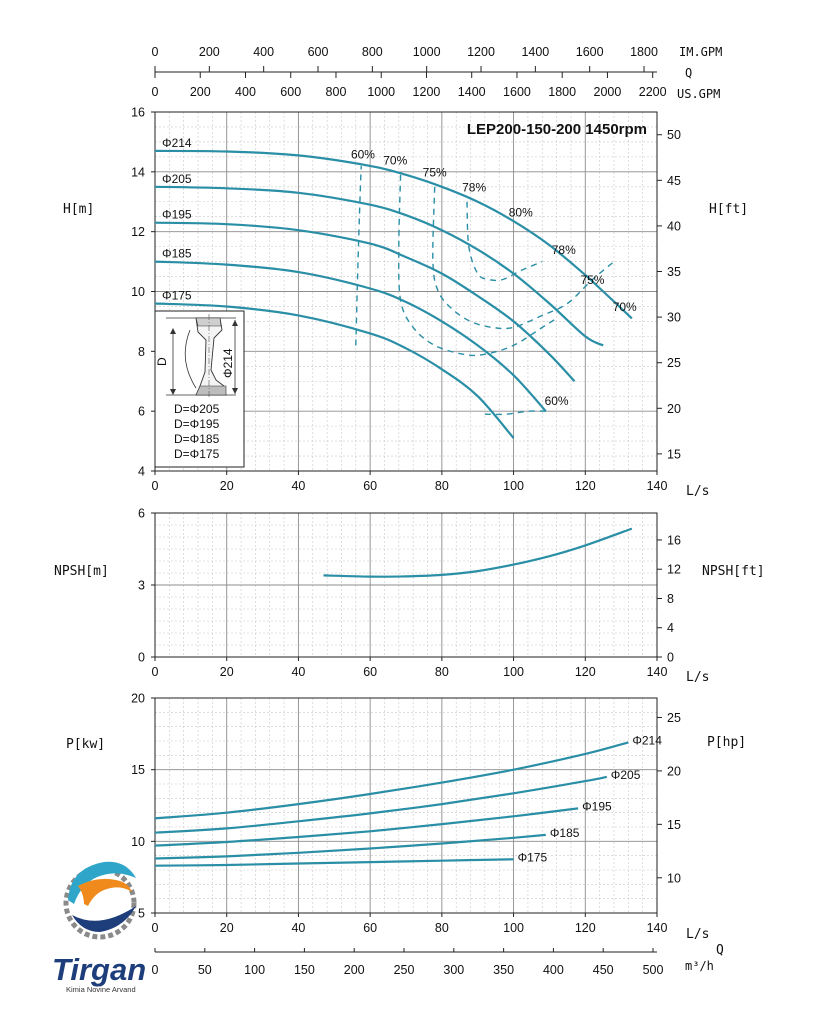 The width and height of the screenshot is (828, 1019). Describe the element at coordinates (674, 540) in the screenshot. I see `y-right-tick-label: 16` at that location.